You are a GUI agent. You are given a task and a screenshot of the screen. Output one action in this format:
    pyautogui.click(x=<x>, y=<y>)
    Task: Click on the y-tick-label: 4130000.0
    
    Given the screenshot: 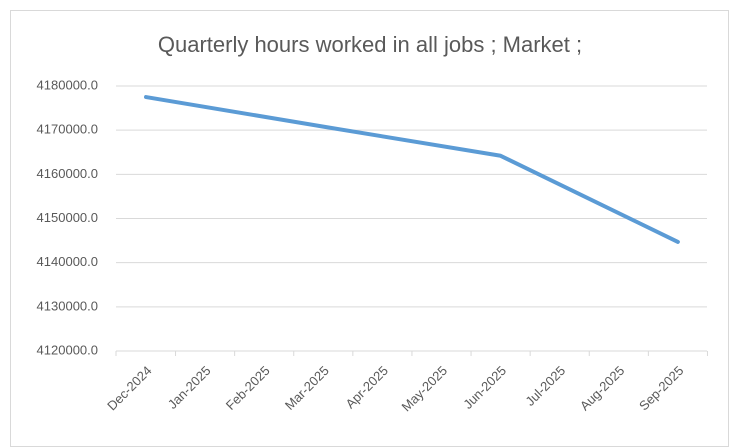 What is the action you would take?
    pyautogui.click(x=67, y=305)
    